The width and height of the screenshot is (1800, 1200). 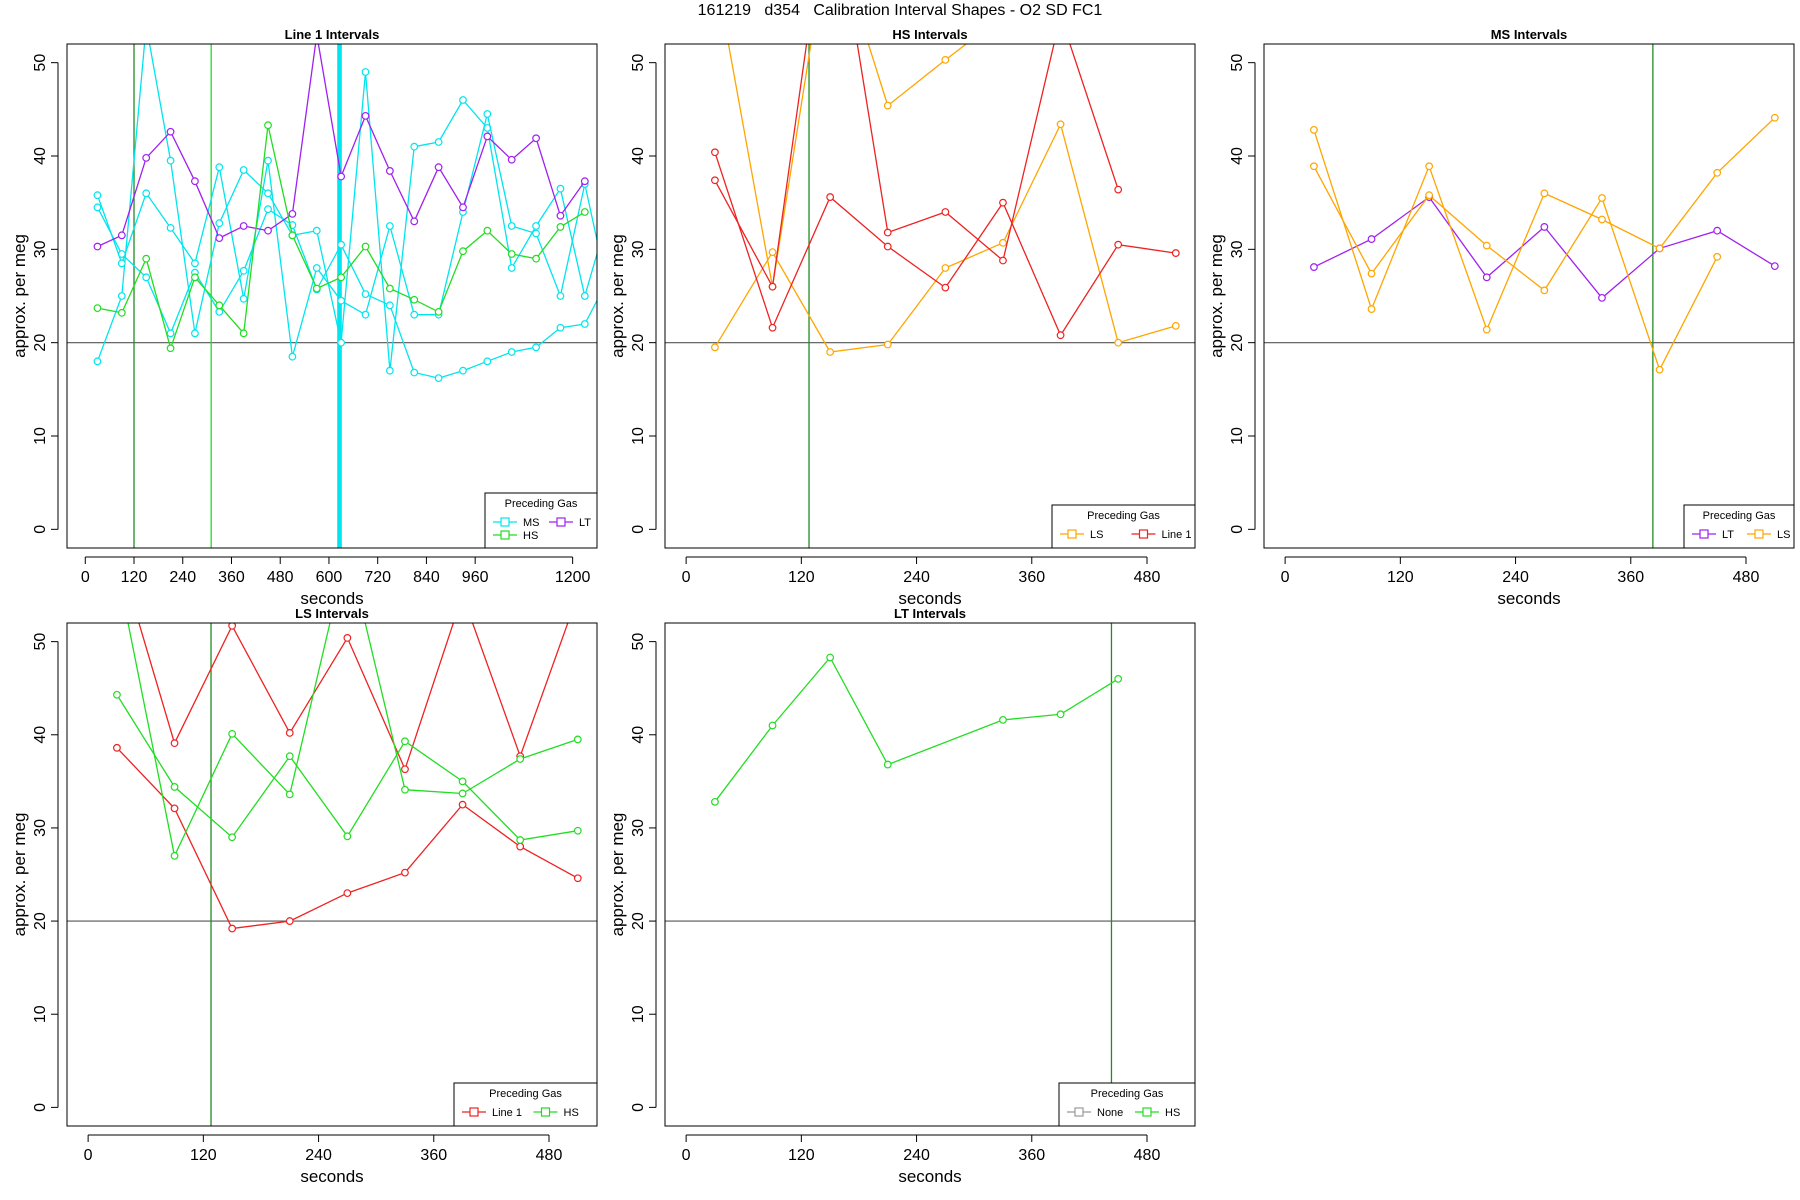 I want to click on legend-label: Line 1, so click(x=1177, y=535).